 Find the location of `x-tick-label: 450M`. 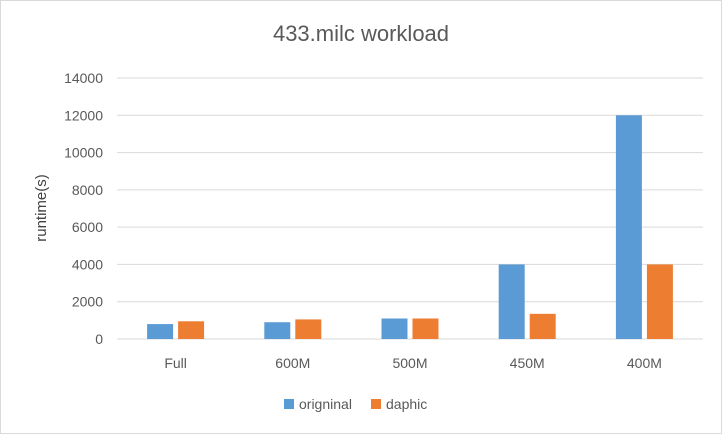

x-tick-label: 450M is located at coordinates (527, 363).